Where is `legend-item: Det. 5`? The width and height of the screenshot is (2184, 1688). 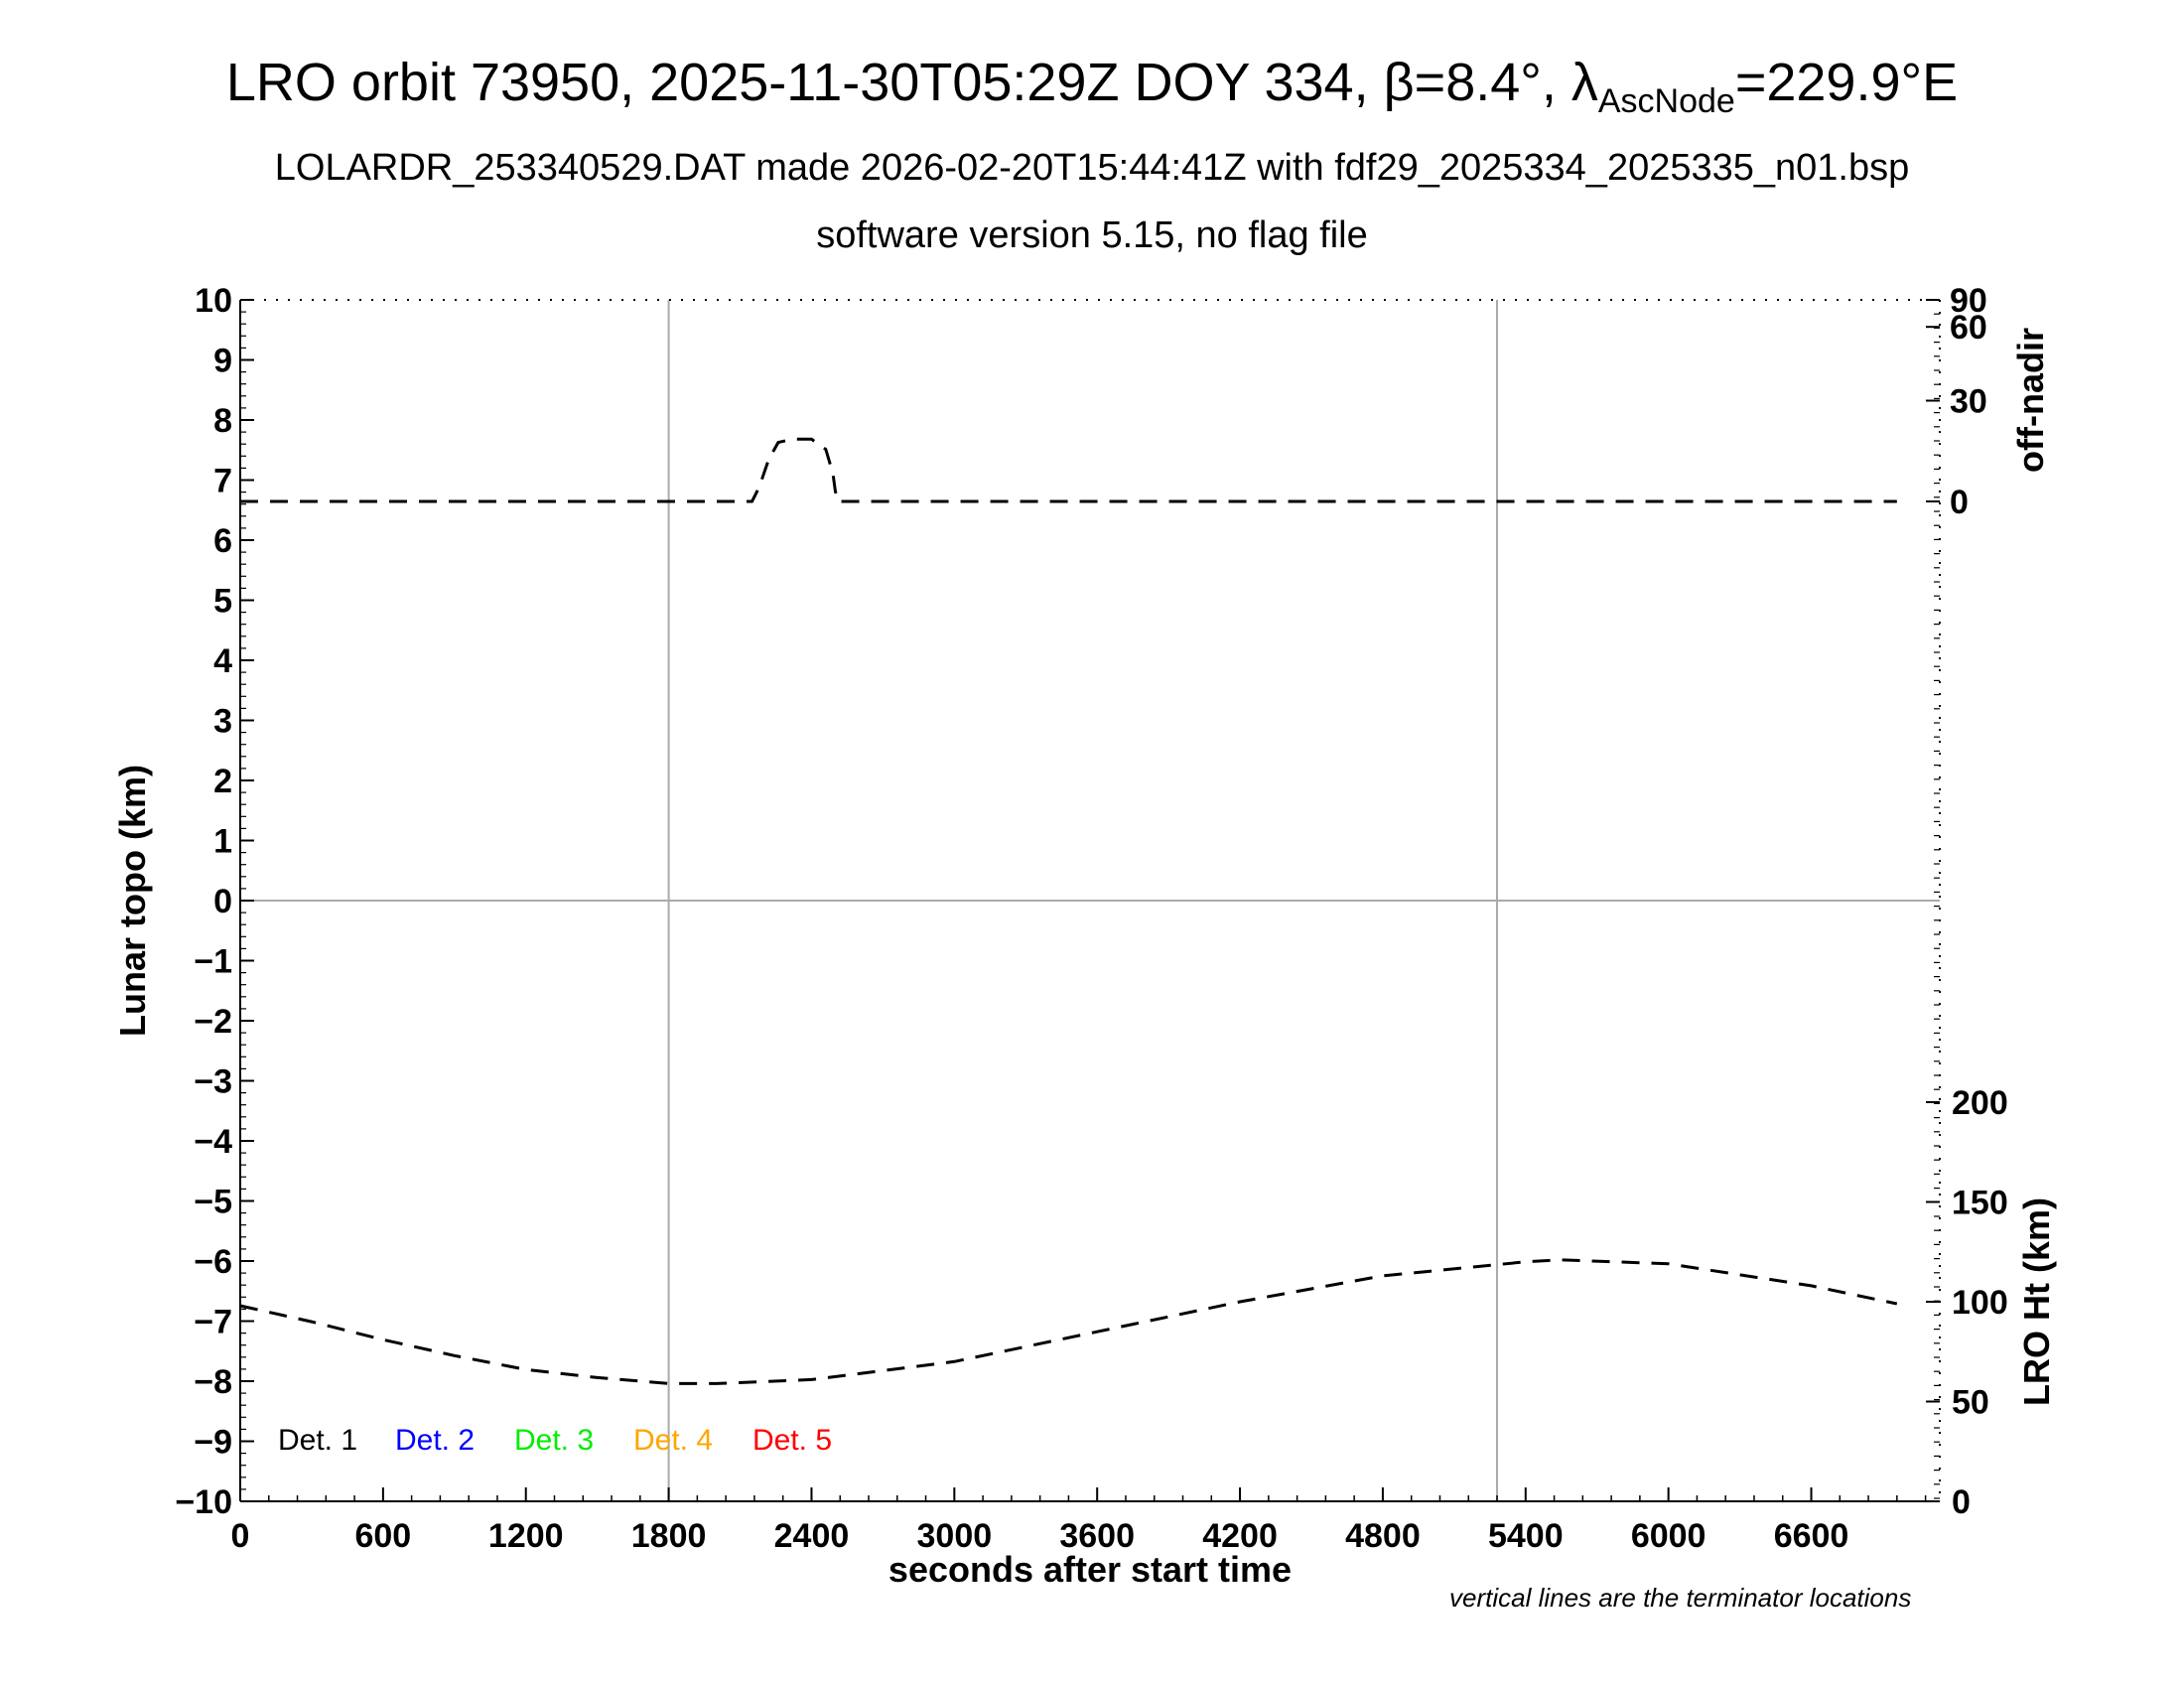 legend-item: Det. 5 is located at coordinates (792, 1440).